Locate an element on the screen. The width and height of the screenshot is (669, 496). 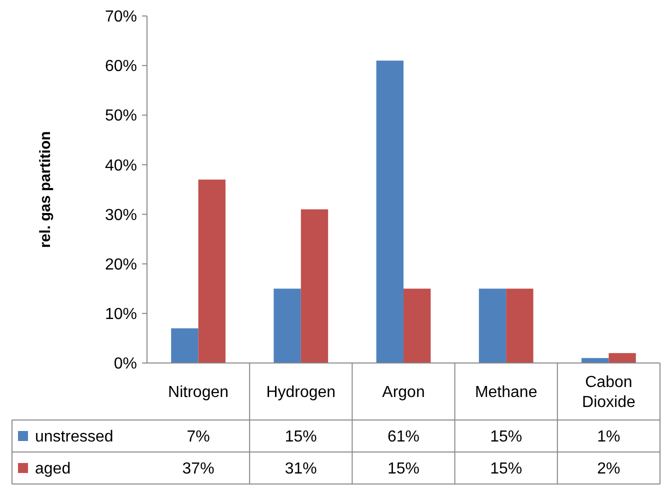
data-label: 1% is located at coordinates (608, 437).